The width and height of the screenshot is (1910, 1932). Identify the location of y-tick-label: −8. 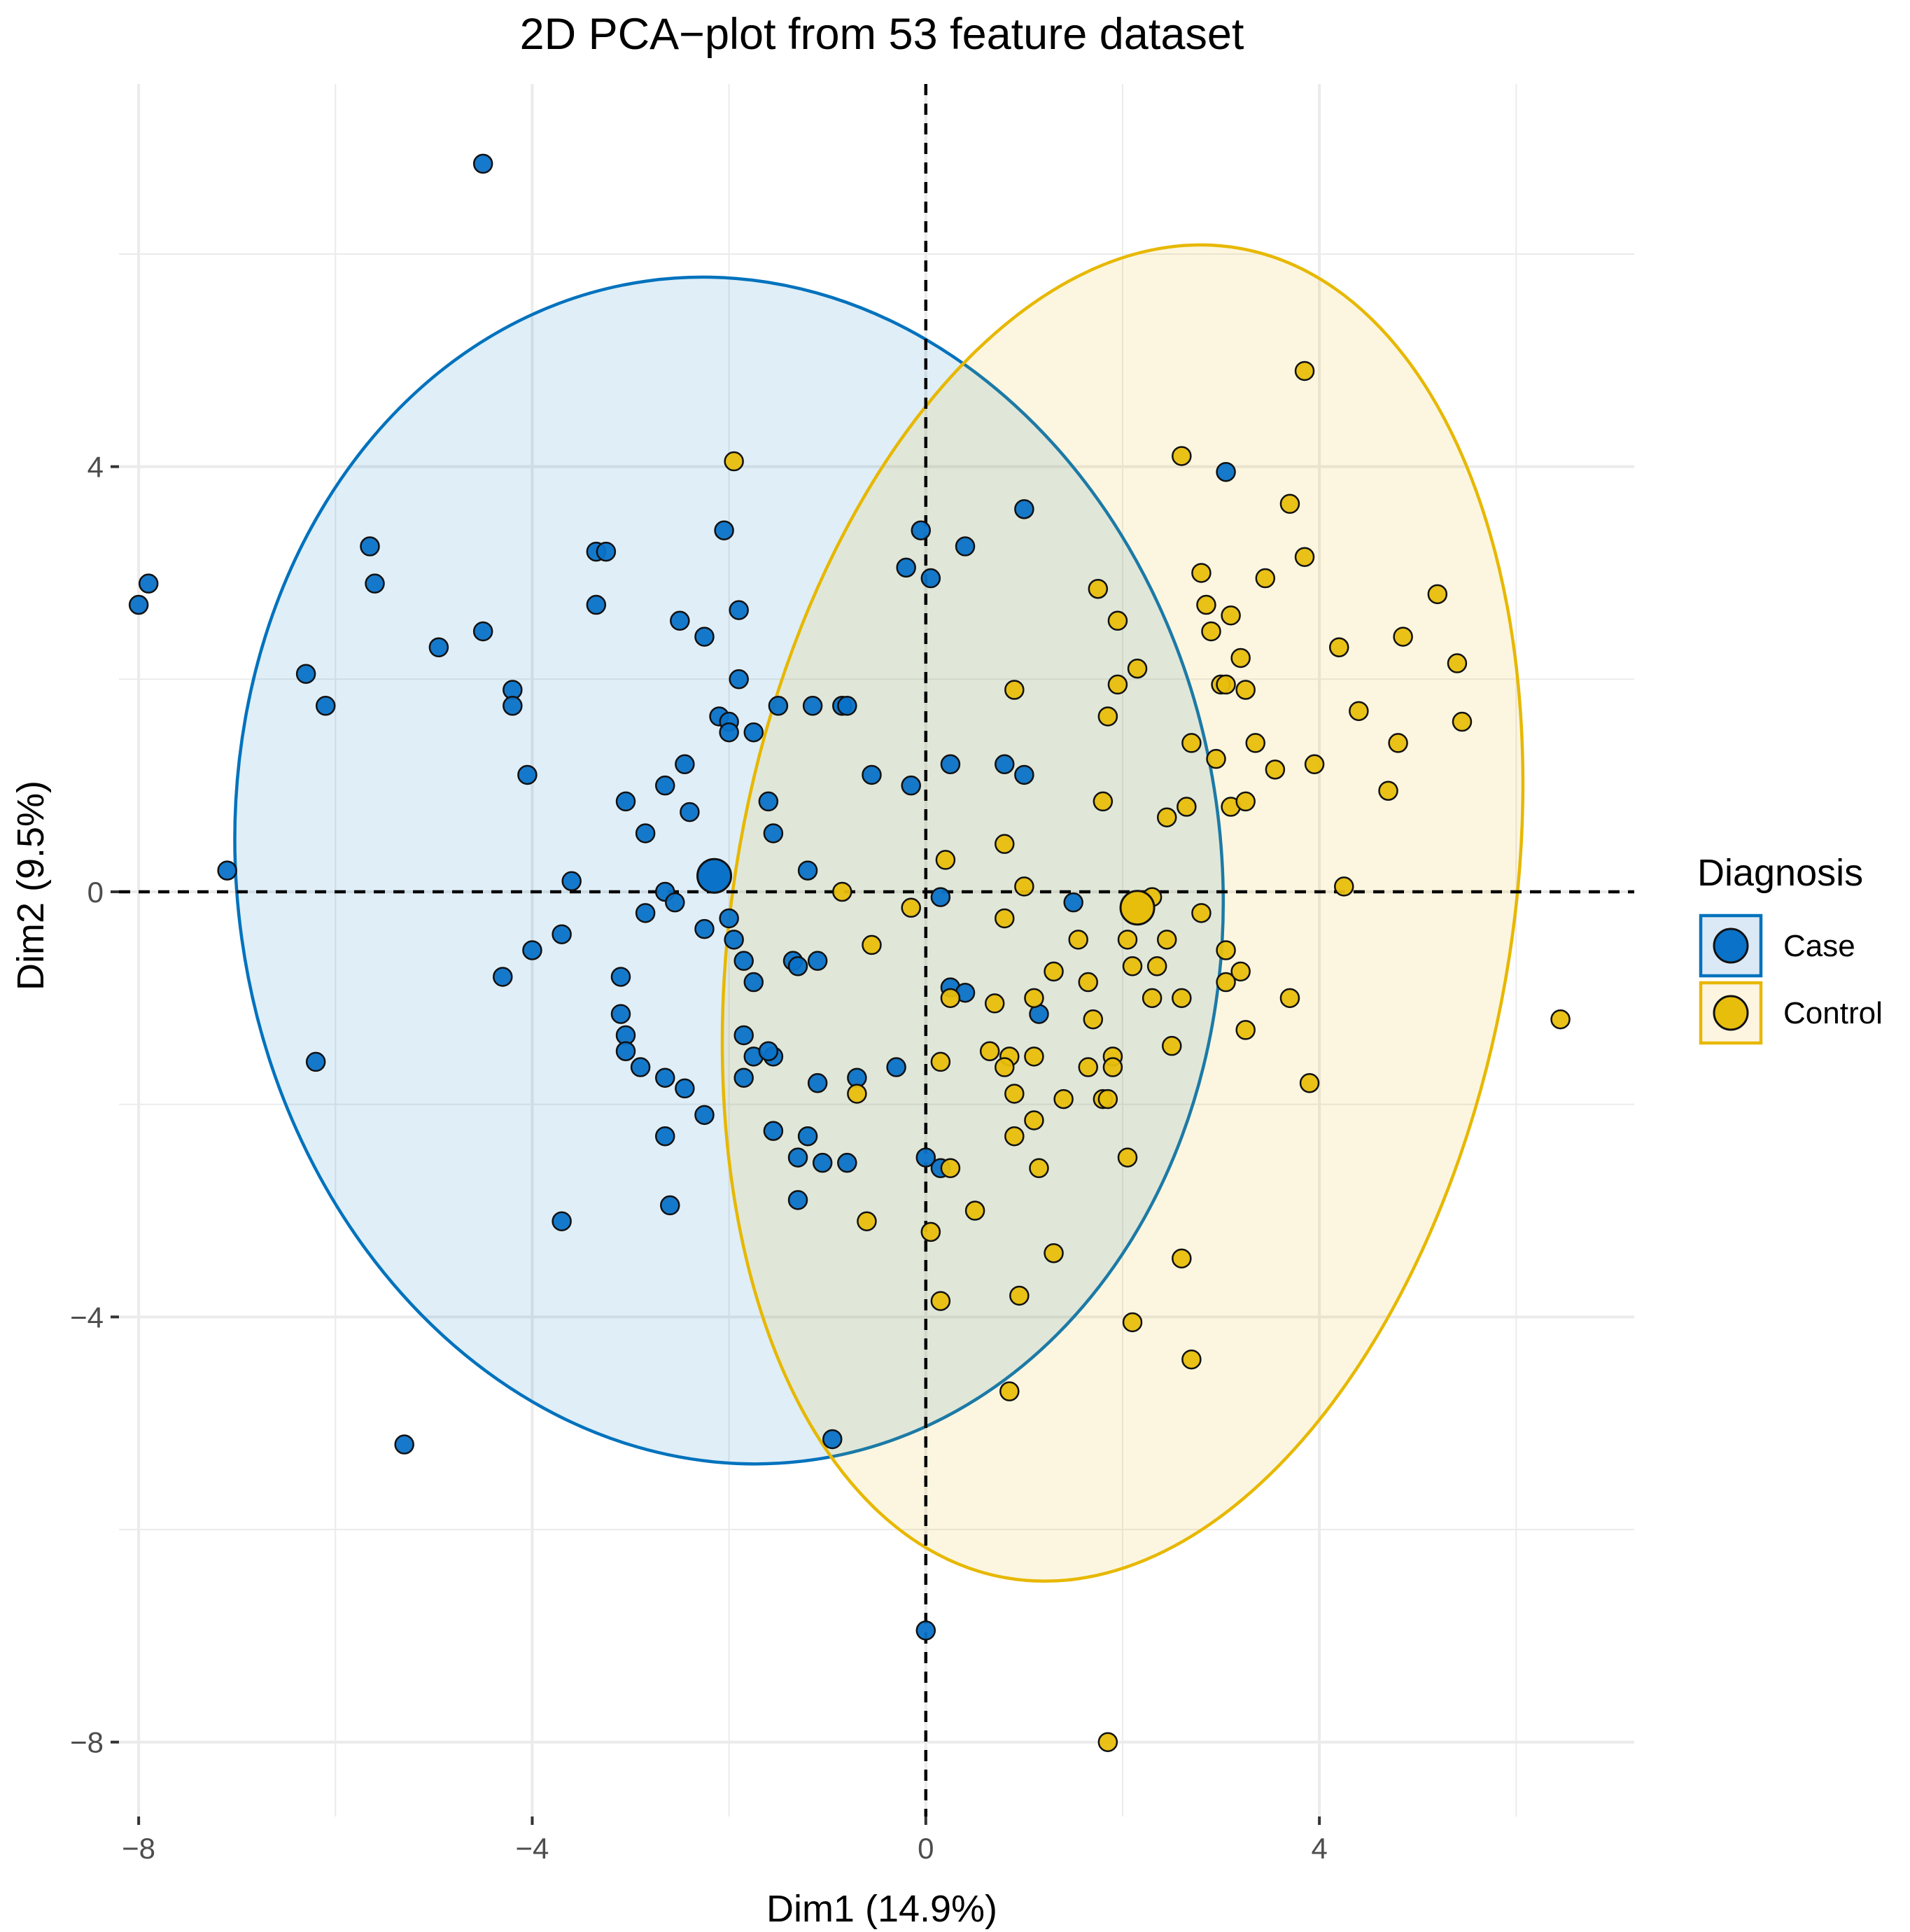
(87, 1742).